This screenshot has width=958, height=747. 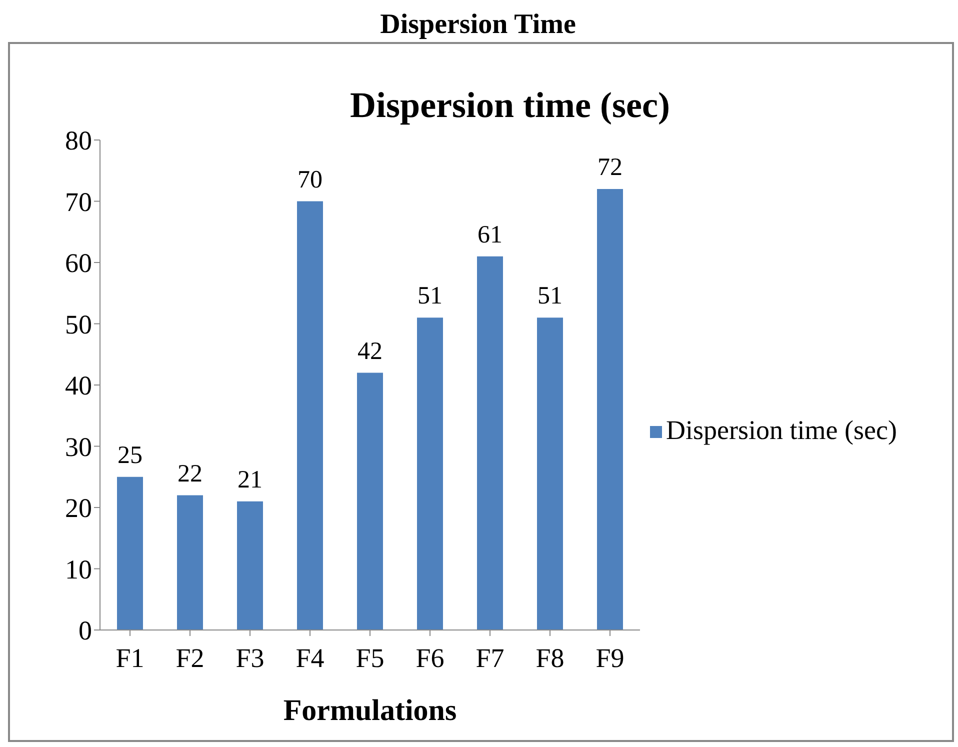 What do you see at coordinates (78, 201) in the screenshot?
I see `y-tick-label: 70` at bounding box center [78, 201].